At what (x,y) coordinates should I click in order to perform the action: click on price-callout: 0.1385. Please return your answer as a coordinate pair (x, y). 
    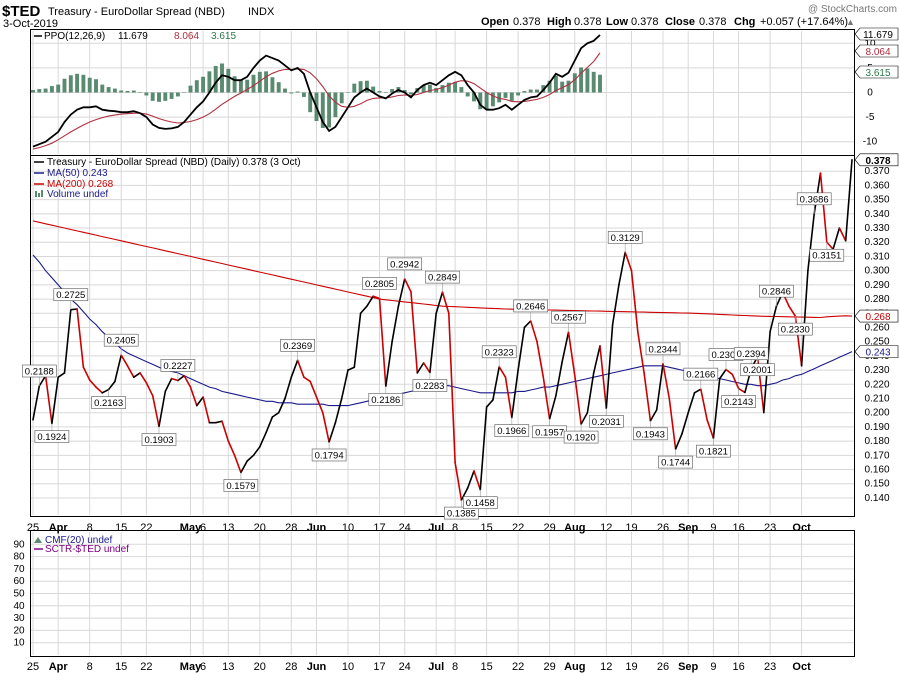
    Looking at the image, I should click on (461, 510).